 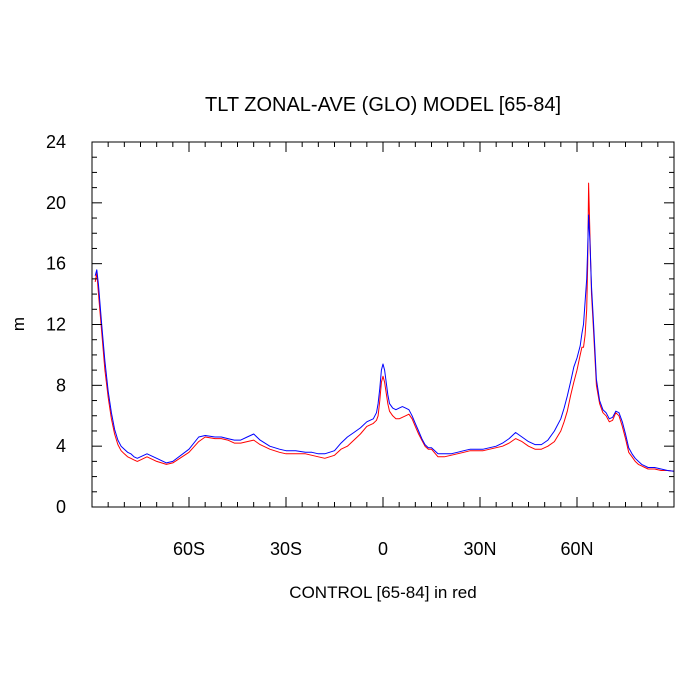 I want to click on y-tick-label: 8, so click(x=61, y=385).